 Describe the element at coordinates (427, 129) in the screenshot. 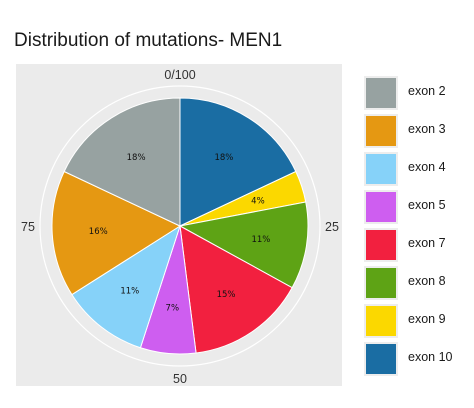

I see `legend-label: exon 3` at that location.